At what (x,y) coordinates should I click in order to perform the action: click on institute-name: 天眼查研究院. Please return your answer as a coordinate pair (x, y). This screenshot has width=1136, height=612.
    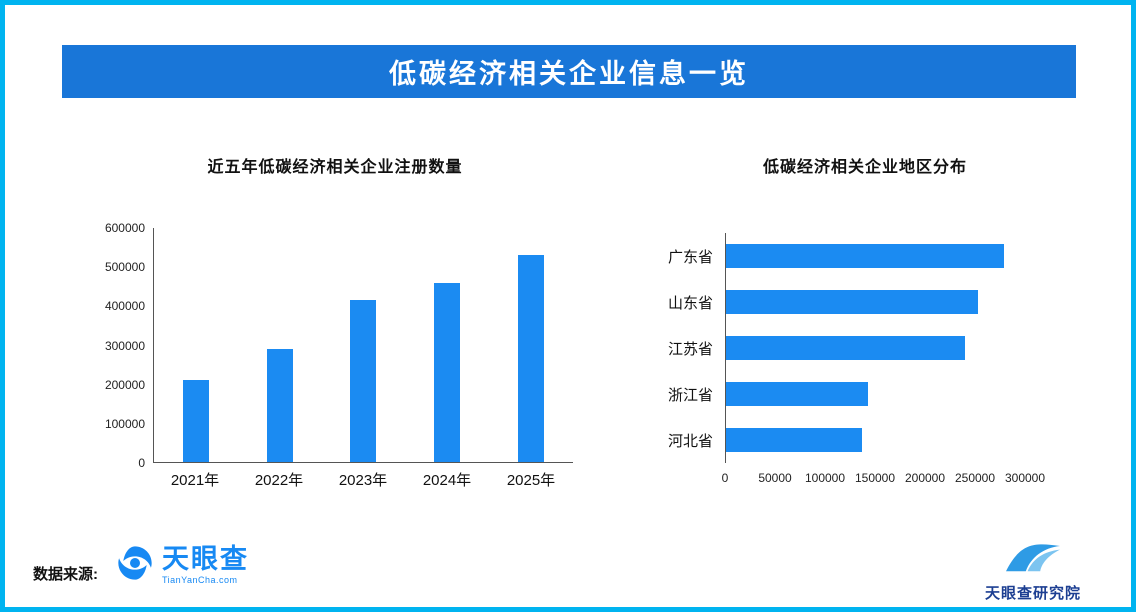
    Looking at the image, I should click on (1032, 593).